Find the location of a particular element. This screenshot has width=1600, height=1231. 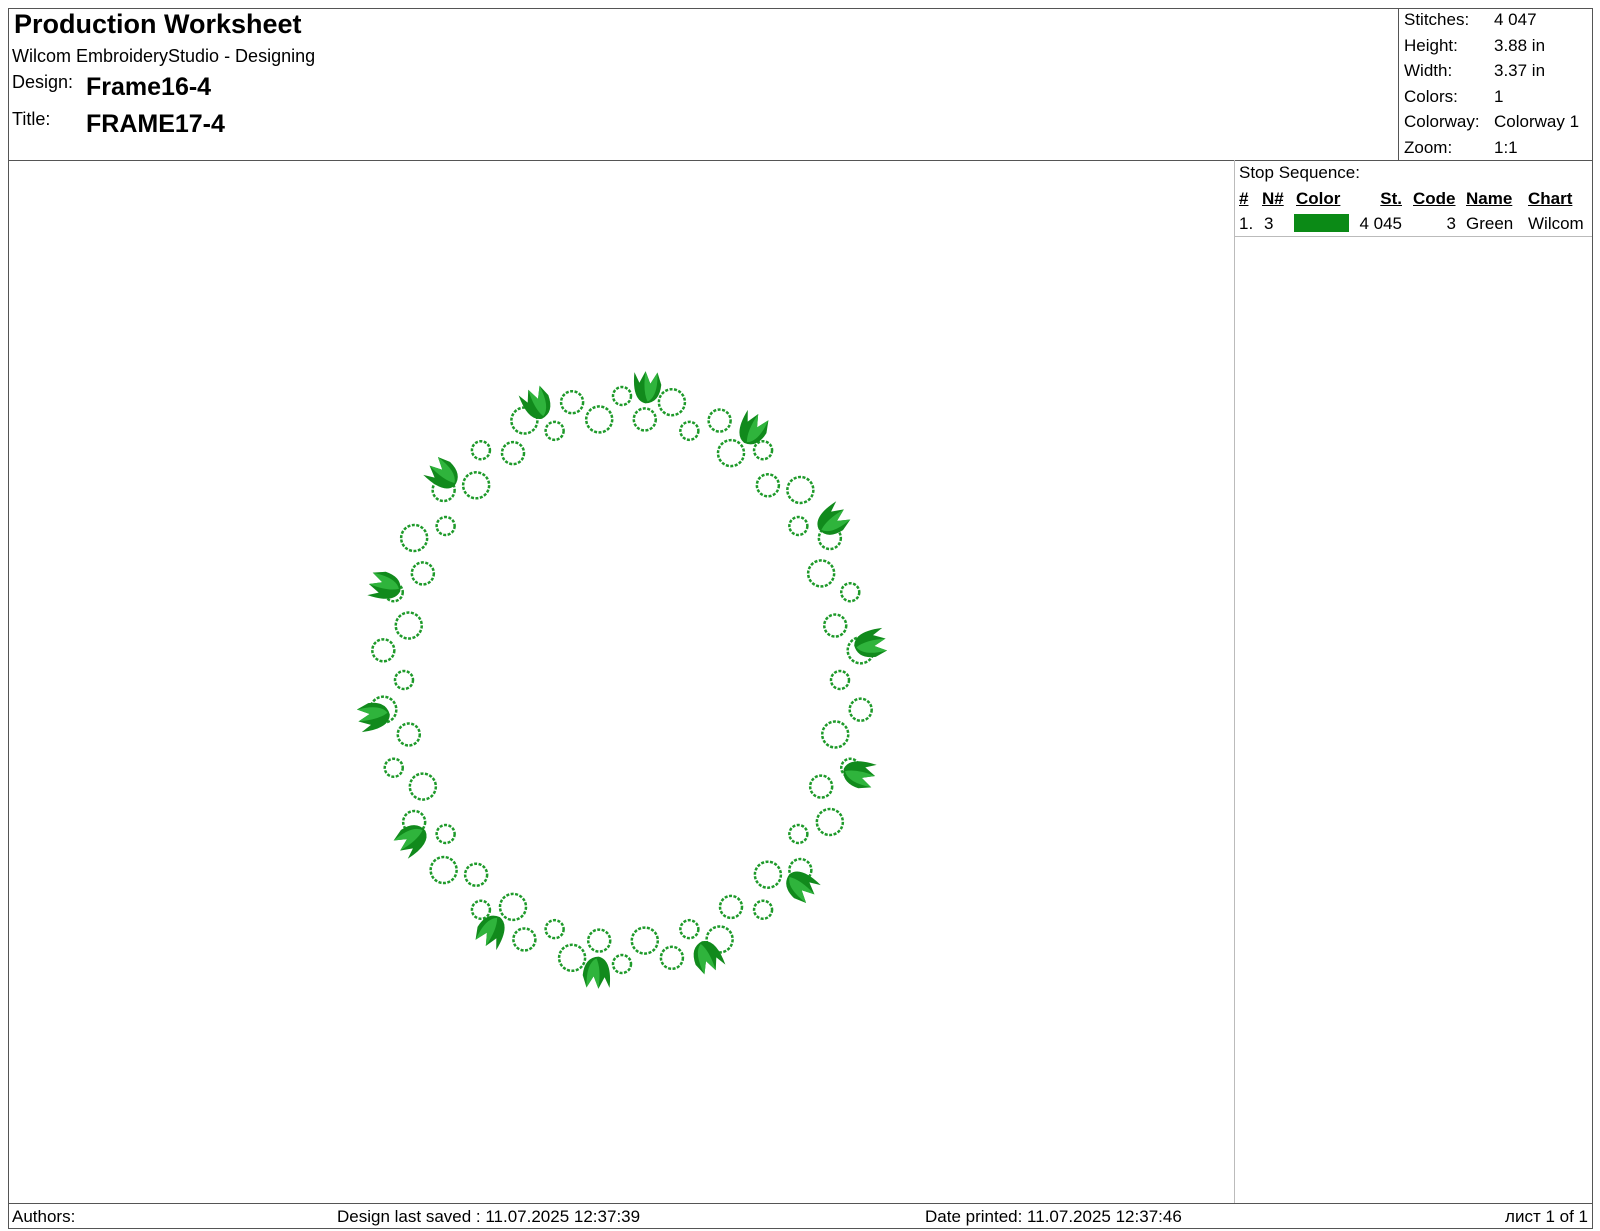

info-label: Height: is located at coordinates (1431, 45).